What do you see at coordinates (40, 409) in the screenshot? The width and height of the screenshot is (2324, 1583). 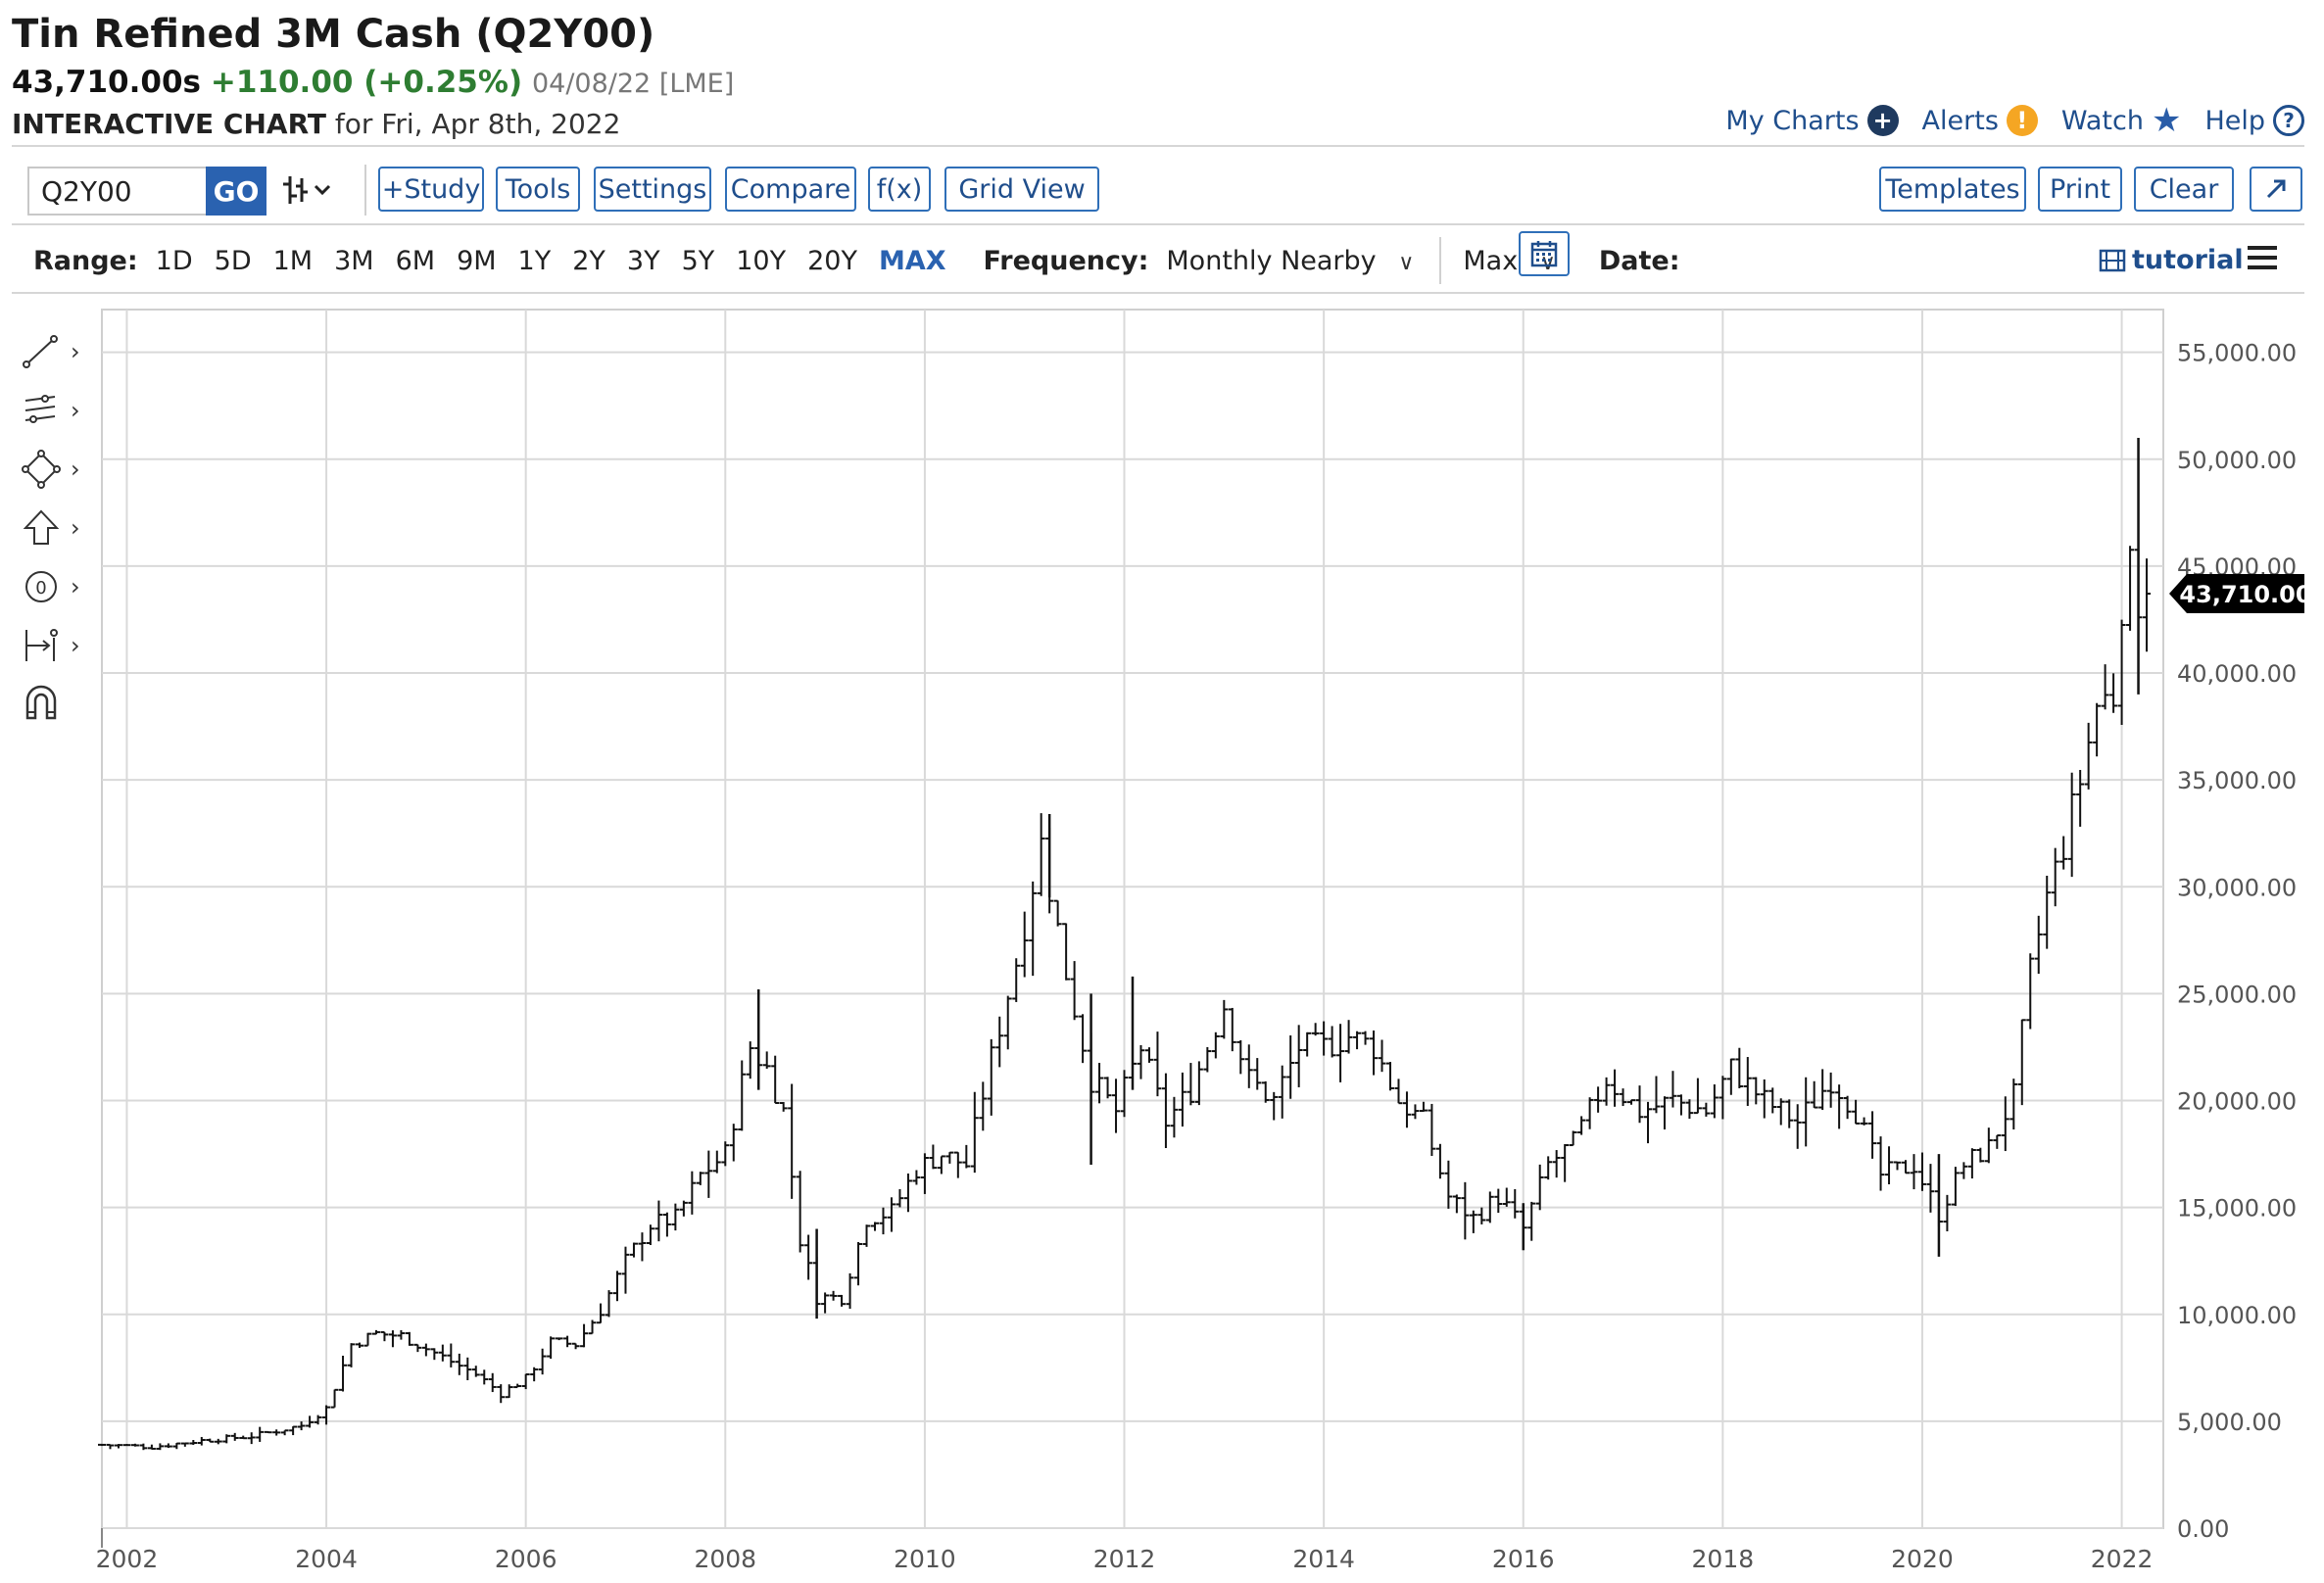 I see `fib-tool-icon` at bounding box center [40, 409].